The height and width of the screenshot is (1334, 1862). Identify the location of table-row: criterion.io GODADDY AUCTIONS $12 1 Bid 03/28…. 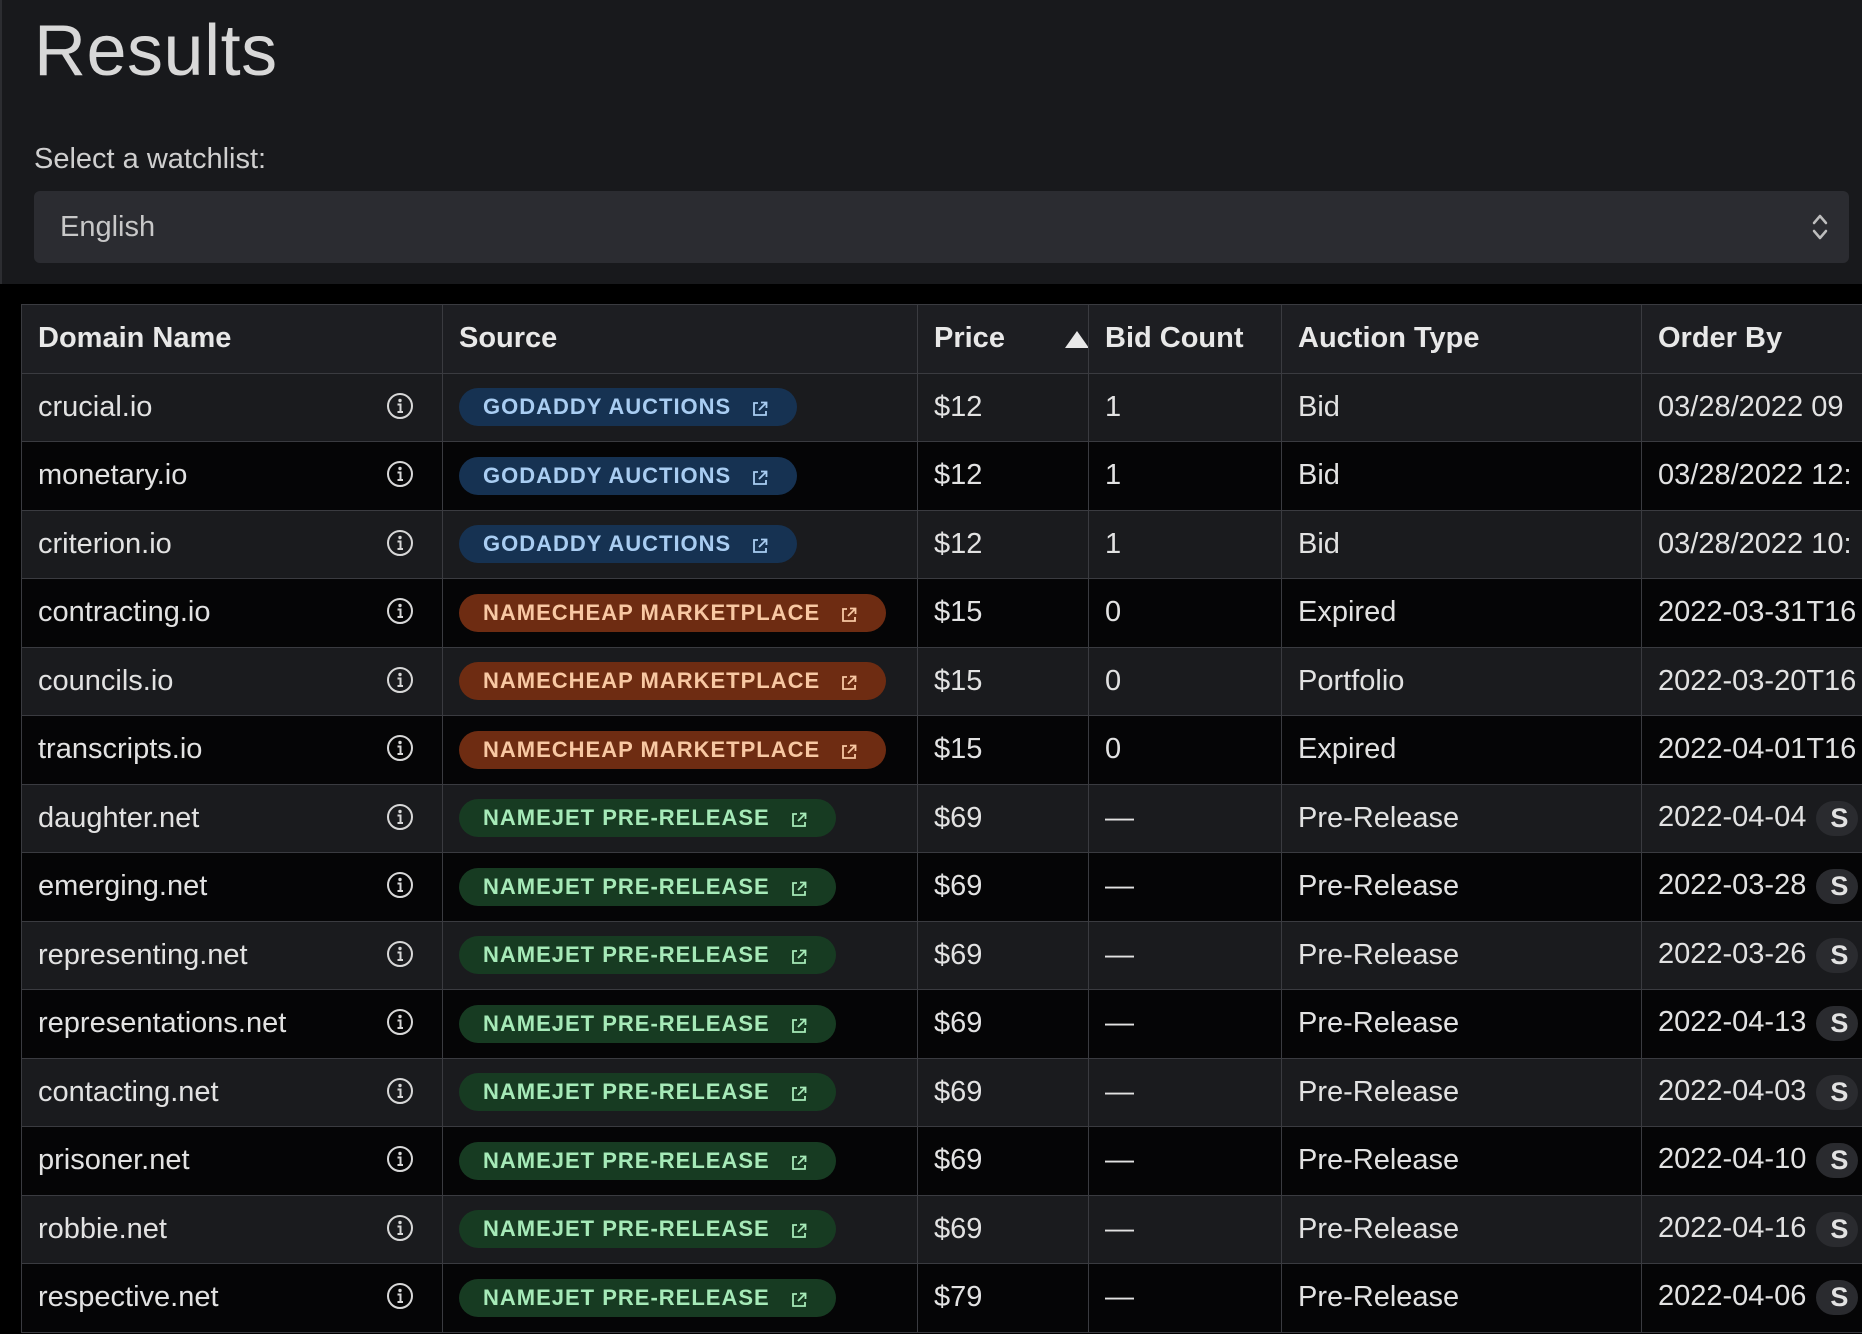
(941, 544).